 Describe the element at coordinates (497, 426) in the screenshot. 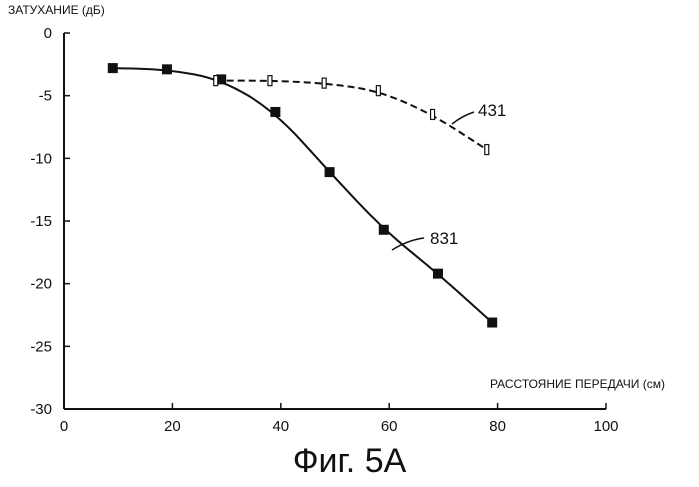

I see `x-tick-label-80: 80` at that location.